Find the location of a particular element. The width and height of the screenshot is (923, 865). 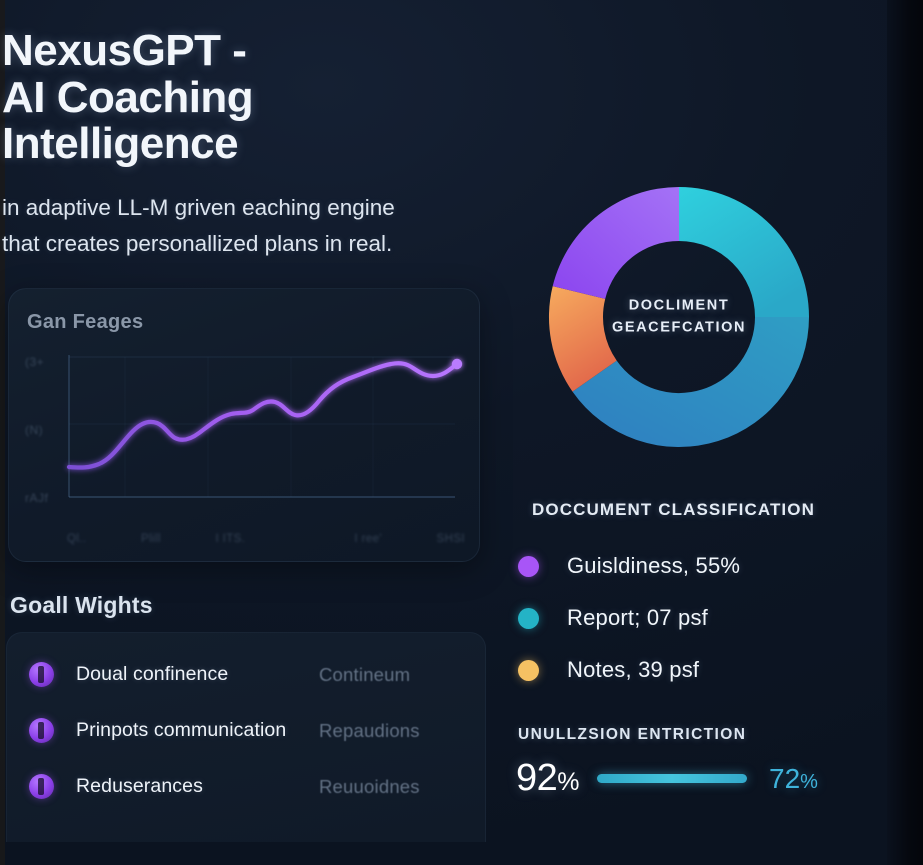

metric-secondary-value: 72% is located at coordinates (793, 779).